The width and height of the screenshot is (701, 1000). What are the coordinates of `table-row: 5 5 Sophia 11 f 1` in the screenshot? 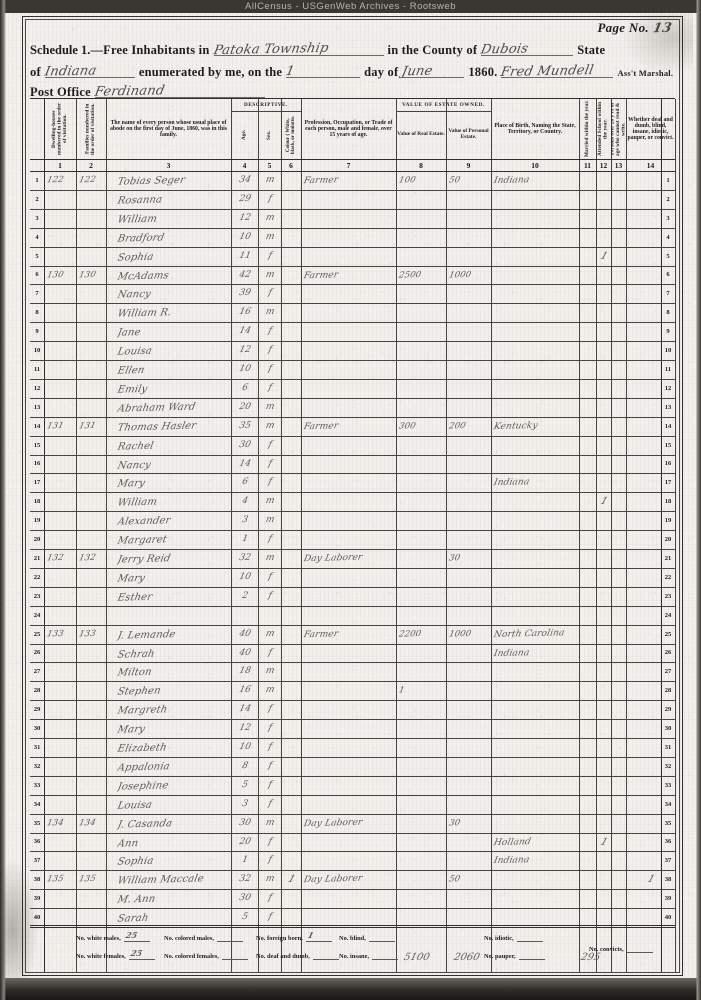 It's located at (352, 256).